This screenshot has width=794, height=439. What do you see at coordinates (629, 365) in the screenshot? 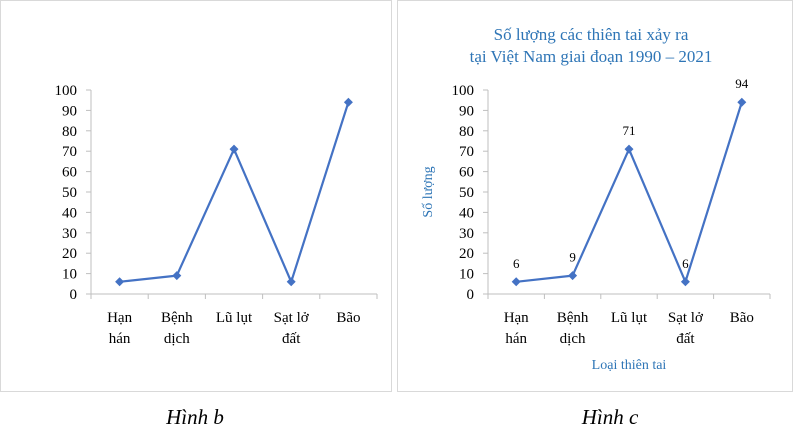
I see `x-axis-title: Loại thiên tai` at bounding box center [629, 365].